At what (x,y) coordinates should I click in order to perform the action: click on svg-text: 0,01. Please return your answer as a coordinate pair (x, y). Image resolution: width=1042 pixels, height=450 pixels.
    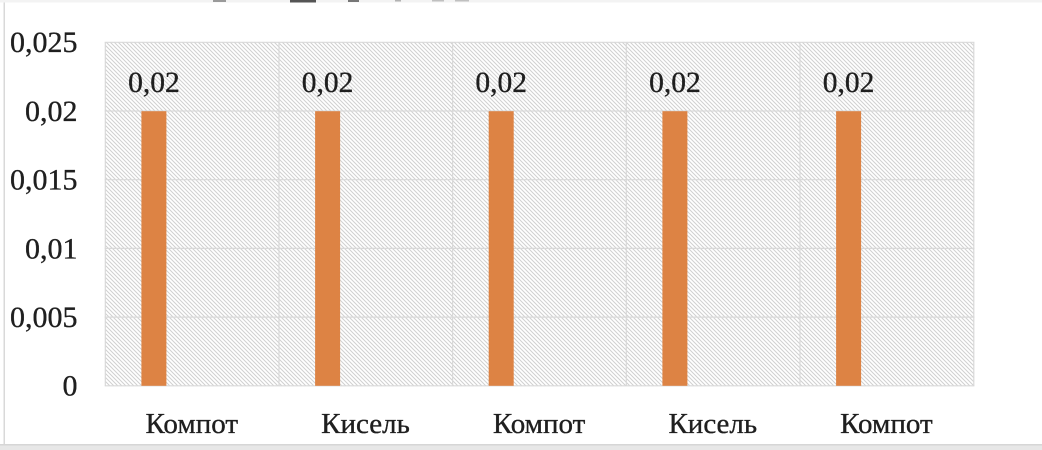
    Looking at the image, I should click on (51, 248).